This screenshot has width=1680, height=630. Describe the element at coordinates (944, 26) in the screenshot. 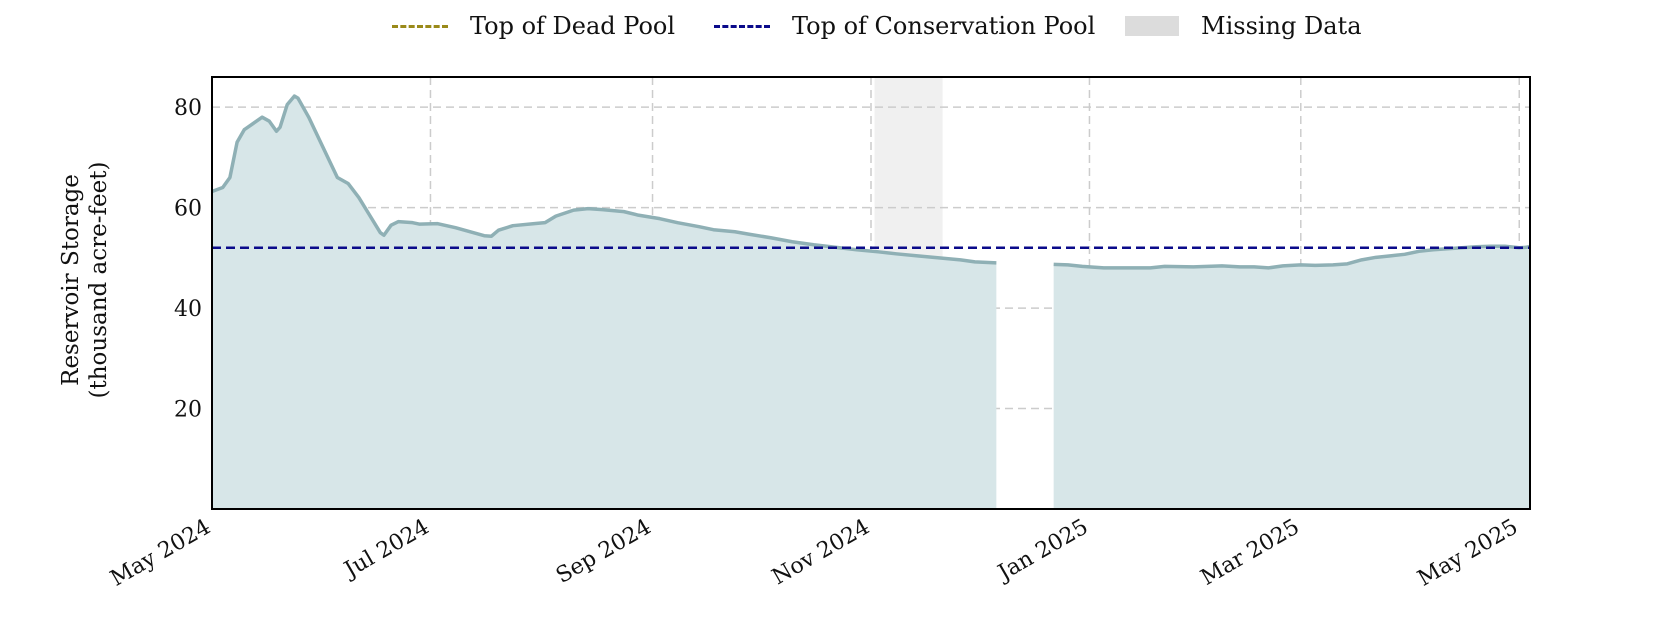

I see `conservation-pool-label: Top of Conservation Pool` at that location.